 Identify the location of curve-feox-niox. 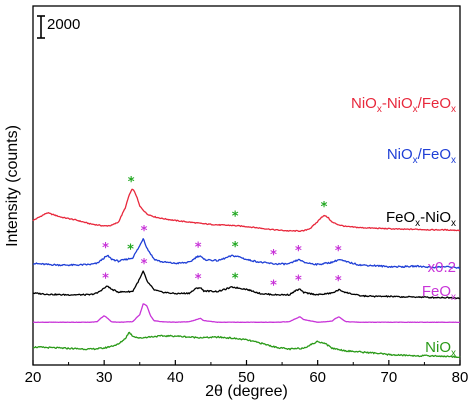
(246, 285).